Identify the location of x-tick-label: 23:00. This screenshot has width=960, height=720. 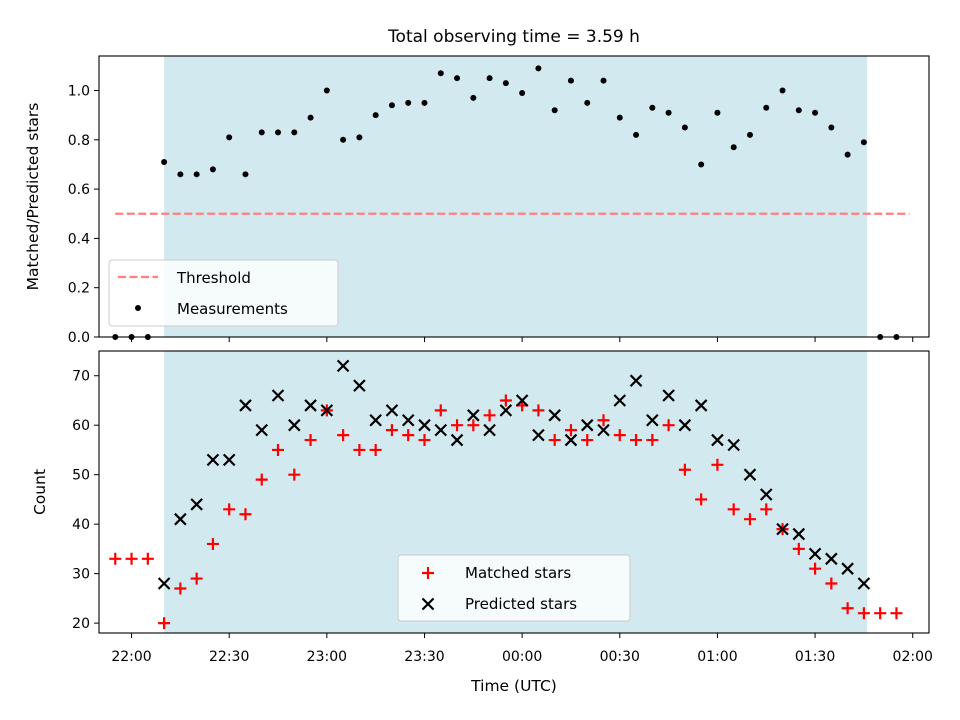
(327, 657).